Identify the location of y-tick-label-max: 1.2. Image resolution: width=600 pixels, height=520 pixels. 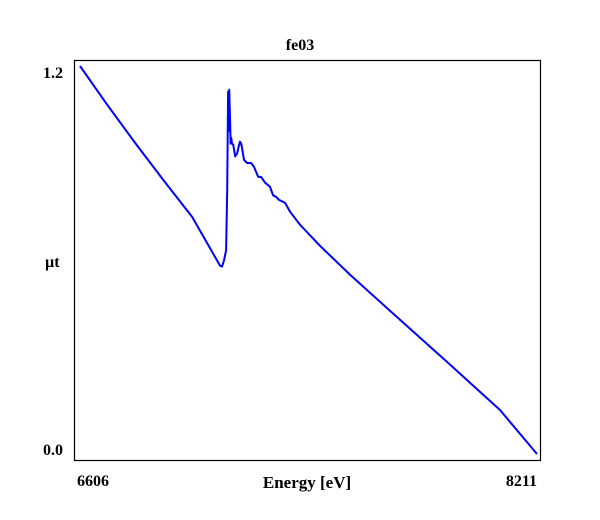
(53, 73).